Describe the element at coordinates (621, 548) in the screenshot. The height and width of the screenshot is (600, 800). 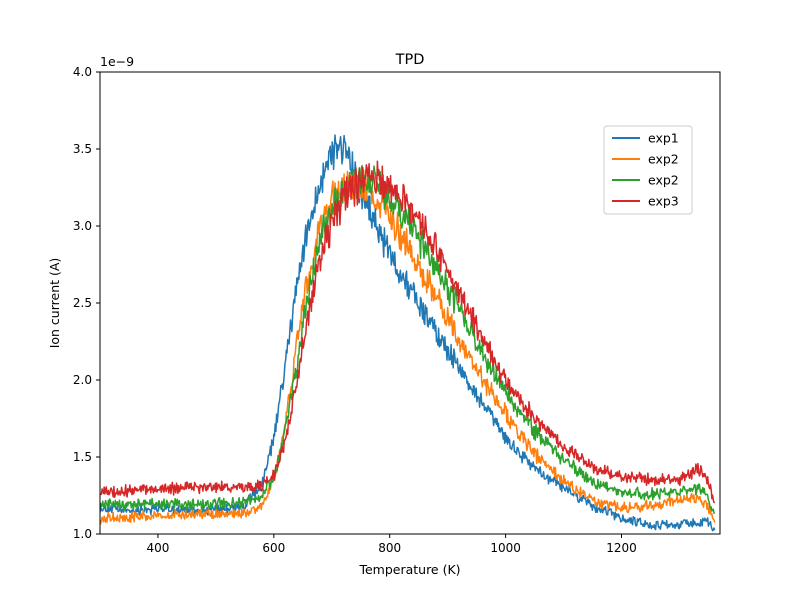
I see `x-tick-label: 1200` at that location.